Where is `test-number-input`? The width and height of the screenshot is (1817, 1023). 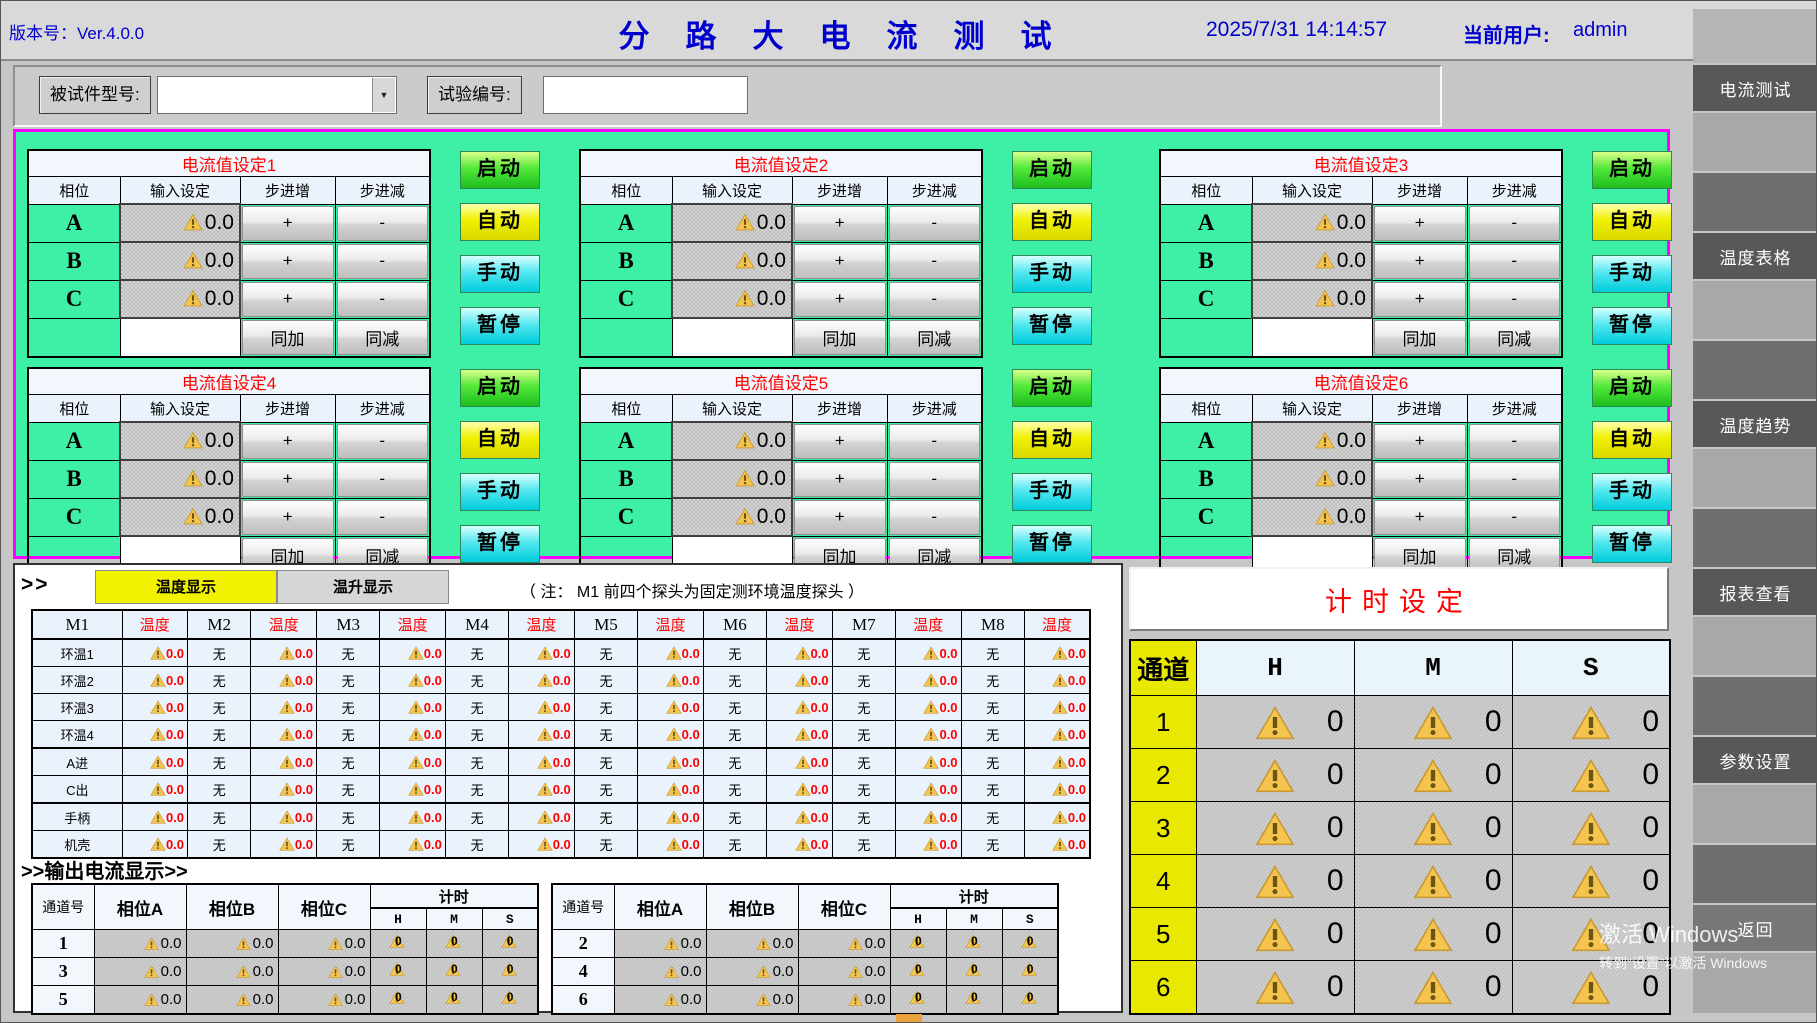
test-number-input is located at coordinates (645, 95).